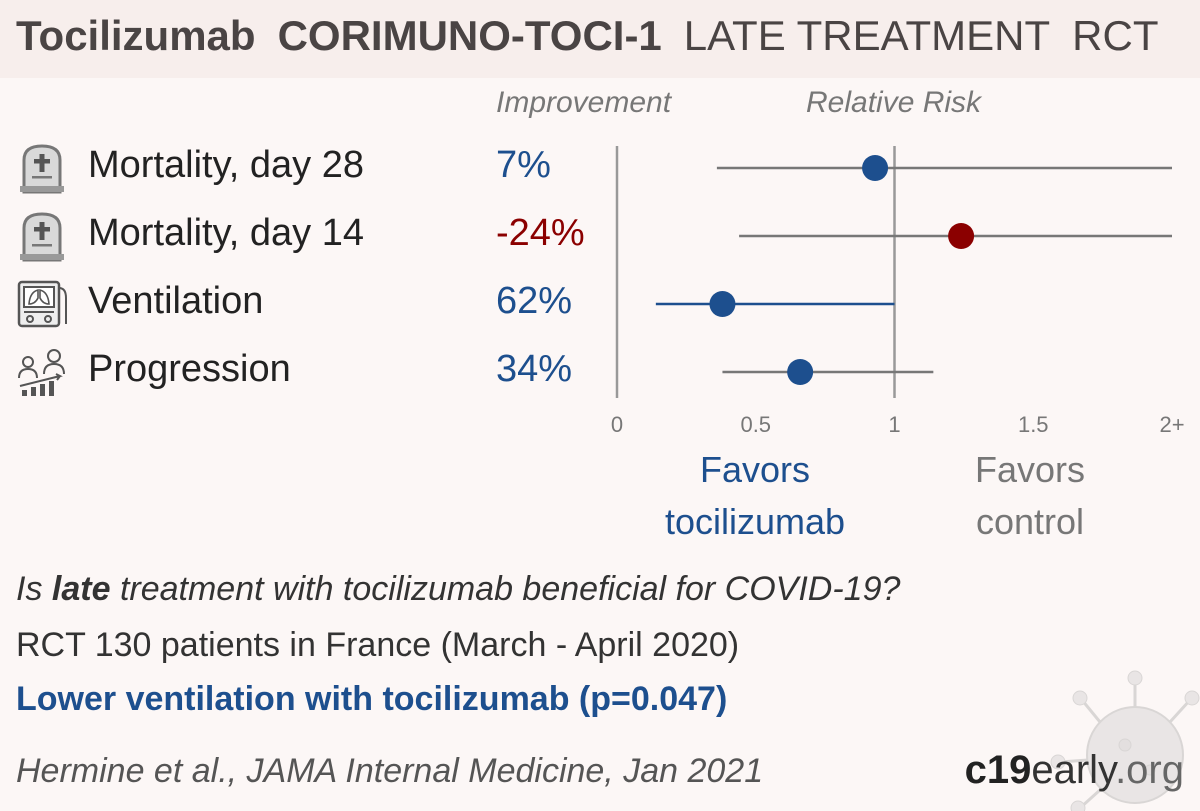 The height and width of the screenshot is (811, 1200). I want to click on brand-early: early, so click(1073, 770).